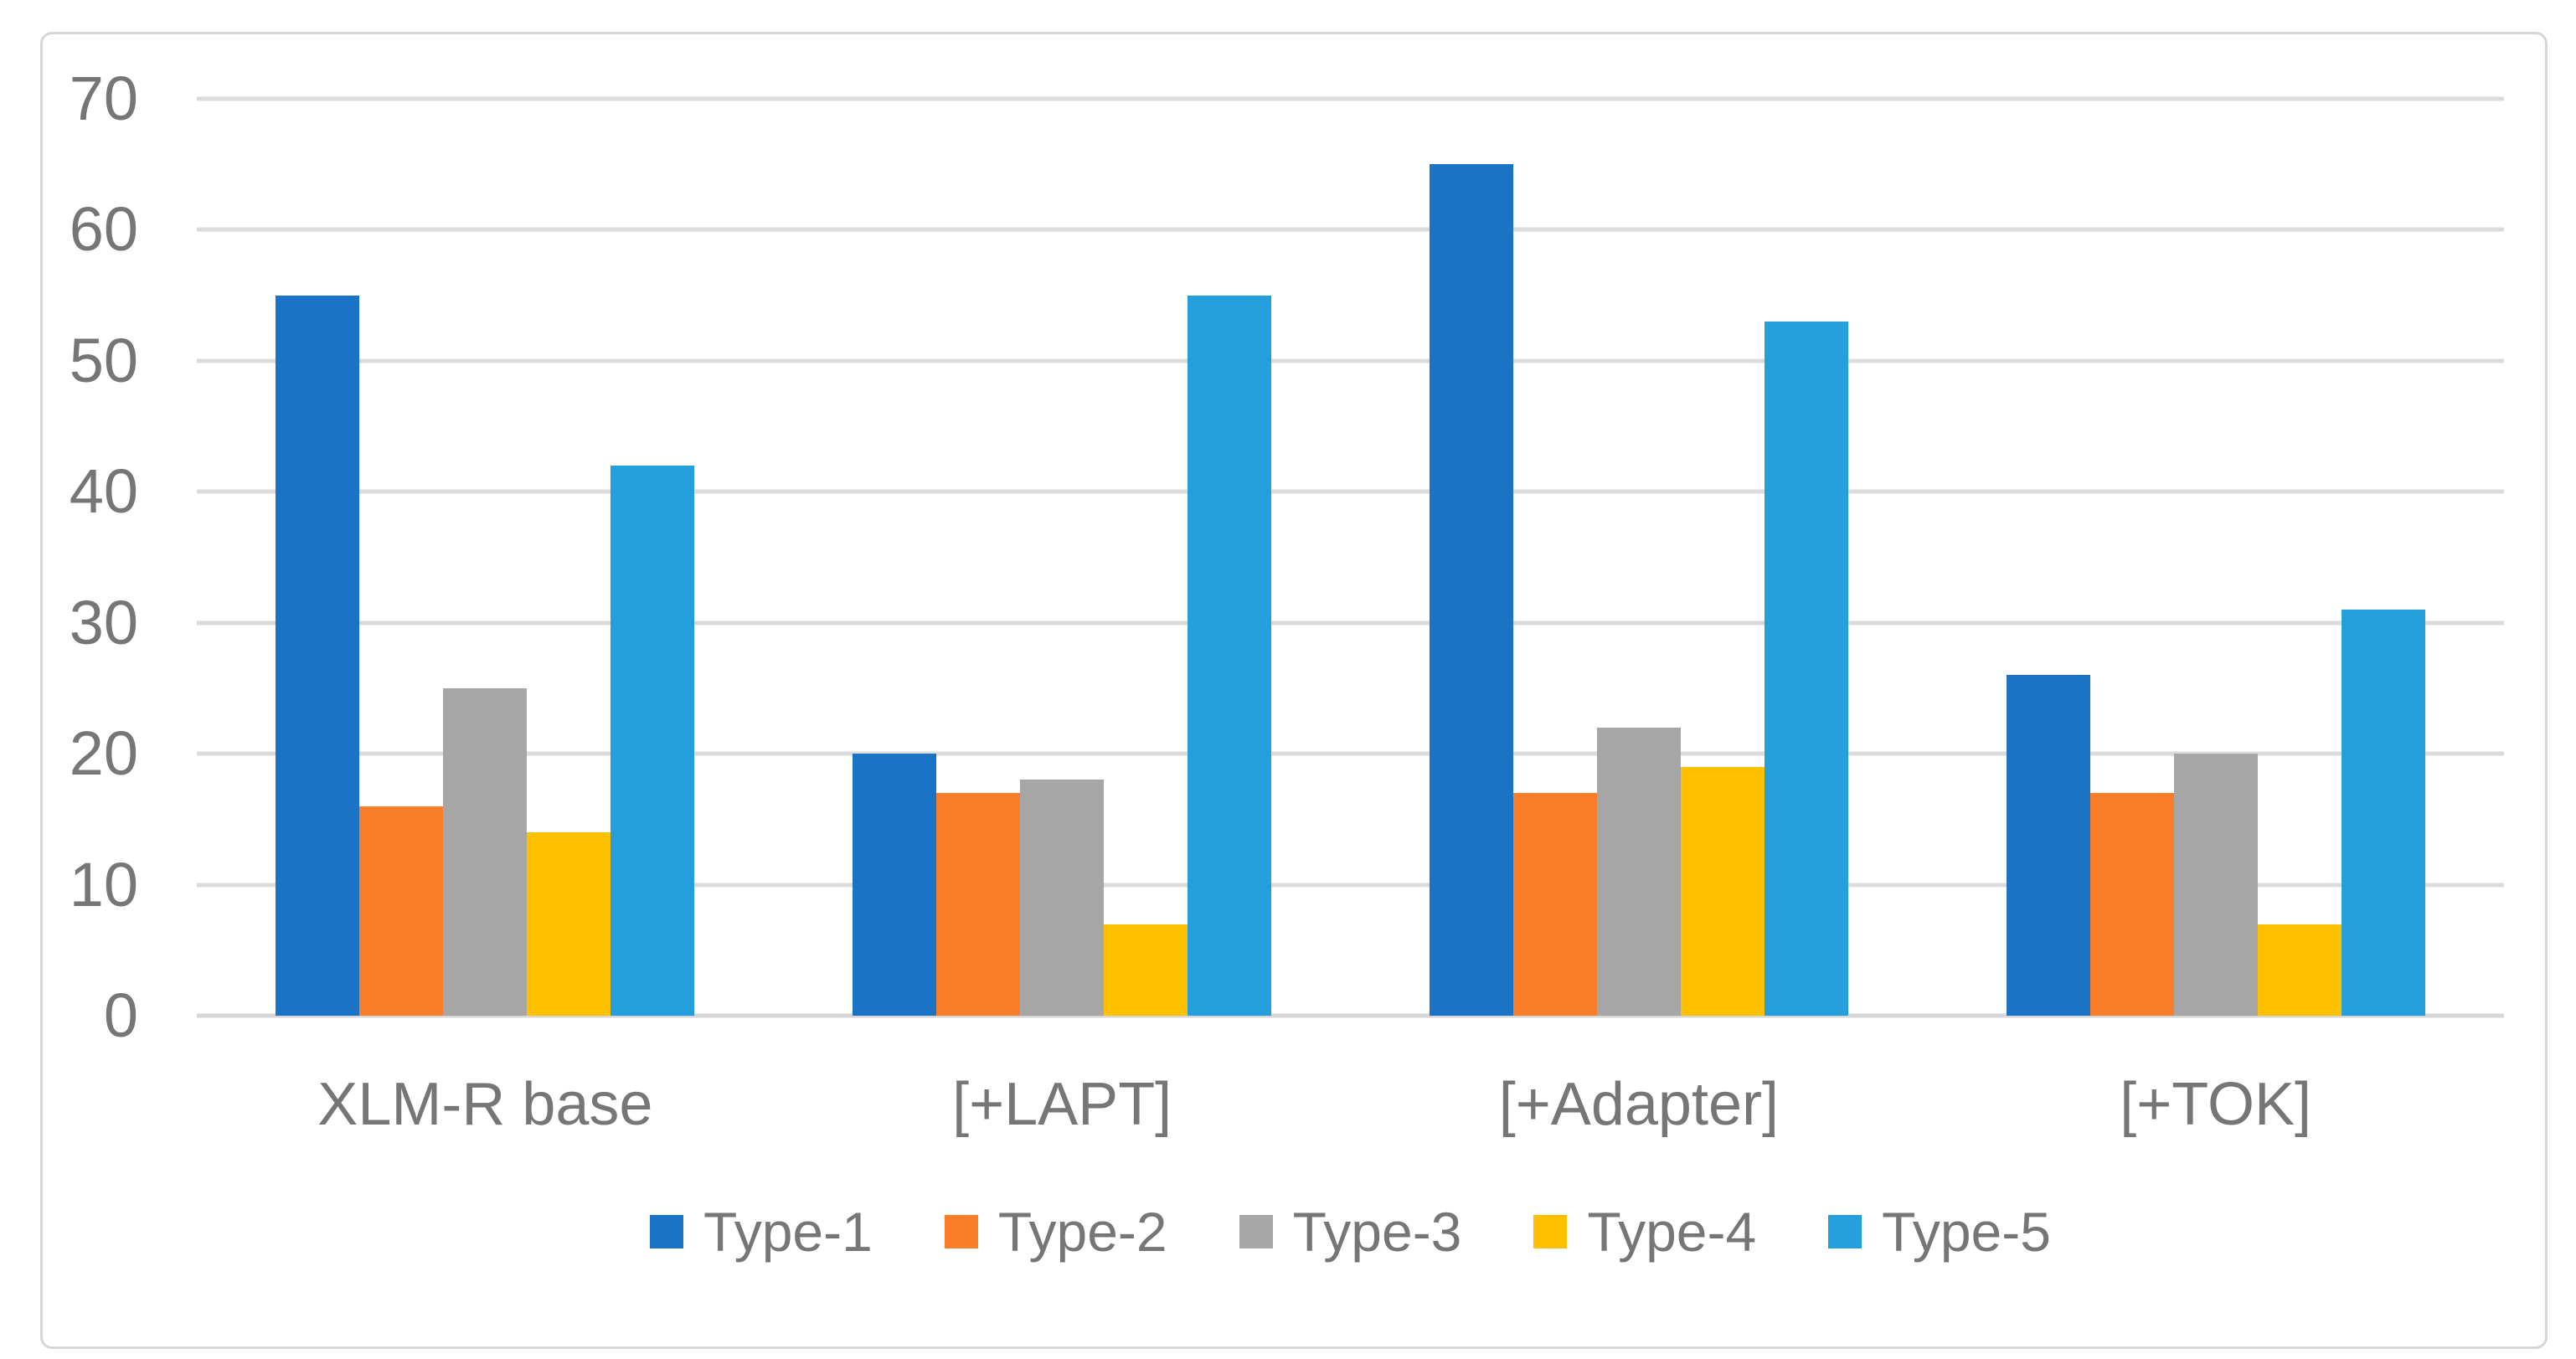 Image resolution: width=2576 pixels, height=1359 pixels. What do you see at coordinates (103, 622) in the screenshot?
I see `y-tick-label-30: 30` at bounding box center [103, 622].